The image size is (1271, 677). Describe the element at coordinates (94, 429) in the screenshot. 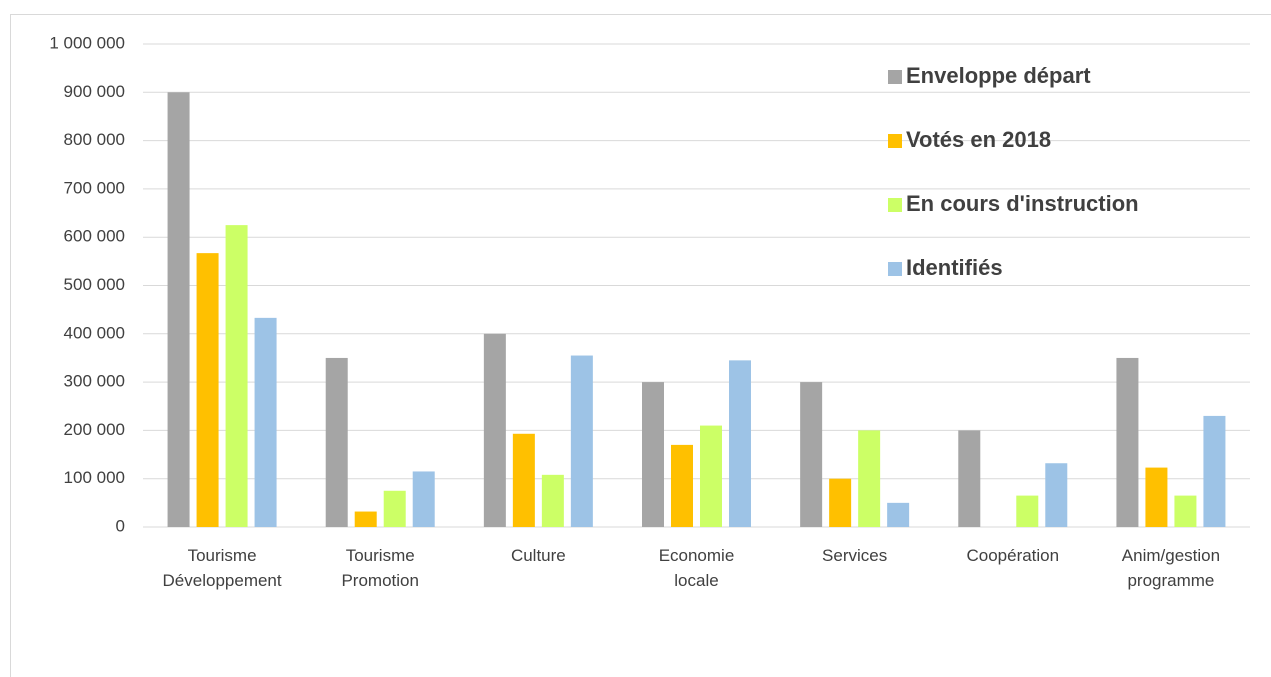

I see `y-tick-label: 200 000` at that location.